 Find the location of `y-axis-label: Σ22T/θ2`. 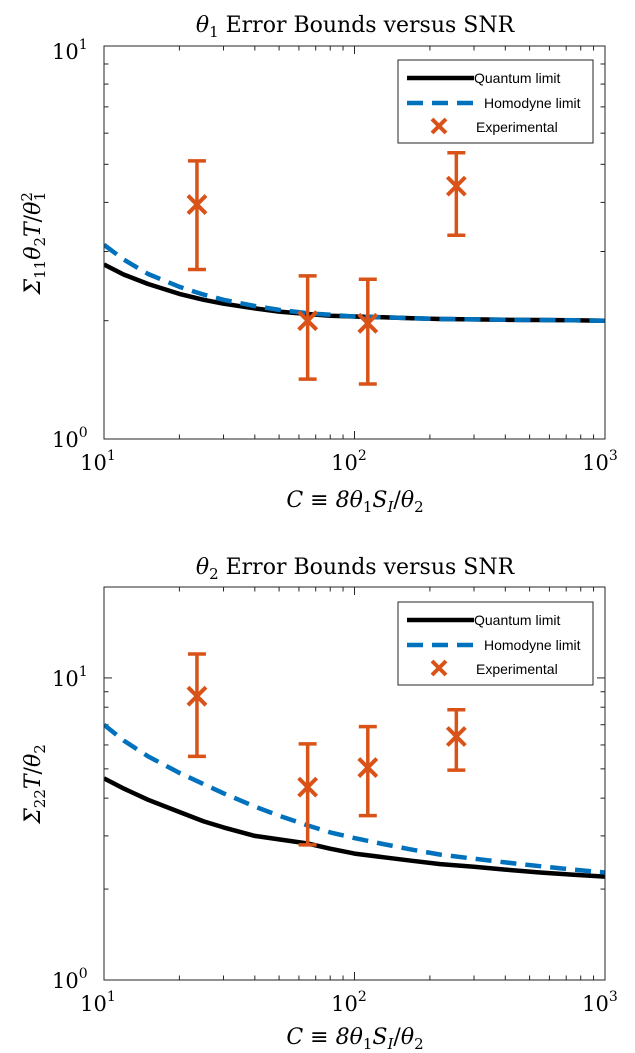

y-axis-label: Σ22T/θ2 is located at coordinates (35, 784).